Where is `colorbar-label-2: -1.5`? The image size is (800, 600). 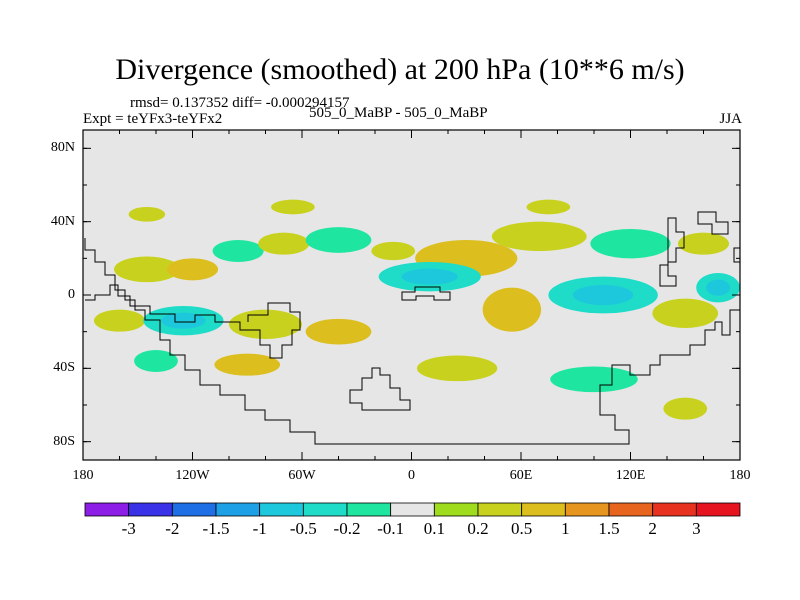
colorbar-label-2: -1.5 is located at coordinates (216, 528).